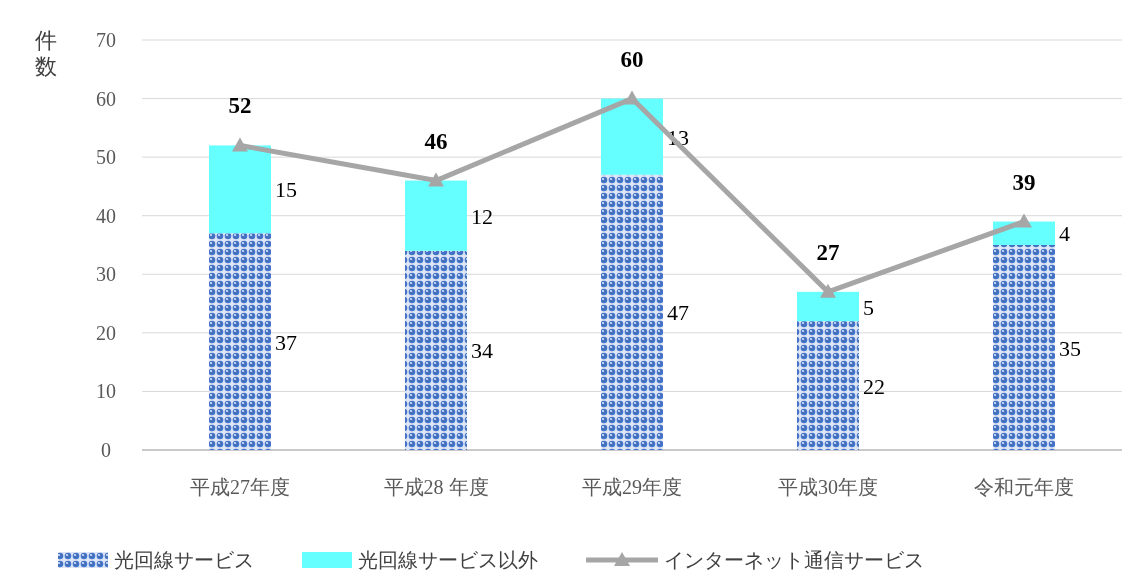 This screenshot has width=1144, height=578. Describe the element at coordinates (632, 487) in the screenshot. I see `x-tick-label: 平成29年度` at that location.